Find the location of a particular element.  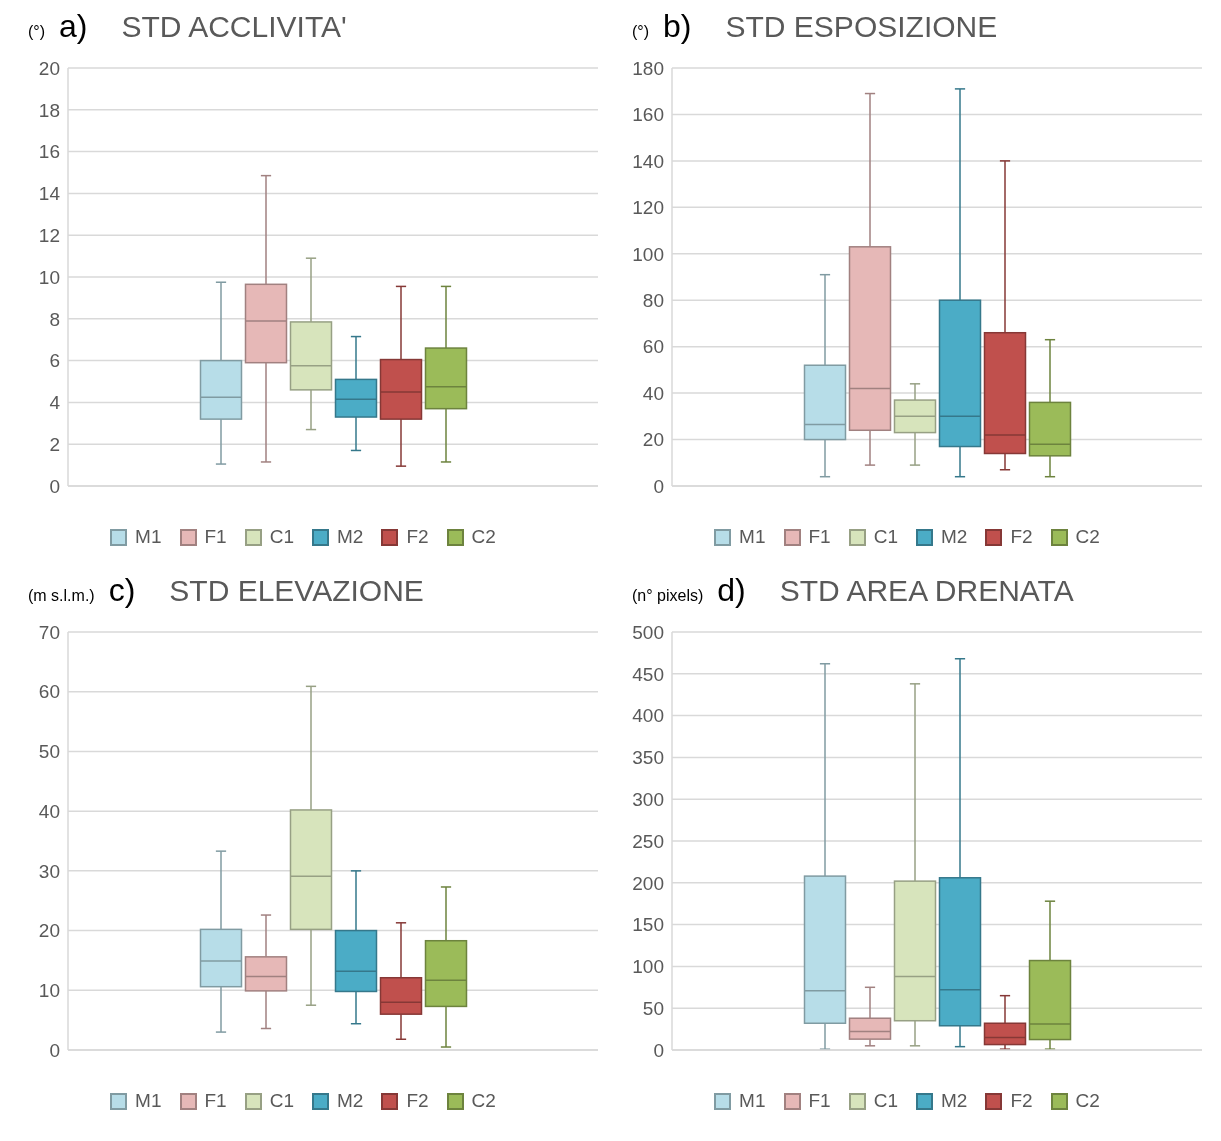

y-tick-label: 16 is located at coordinates (49, 152).